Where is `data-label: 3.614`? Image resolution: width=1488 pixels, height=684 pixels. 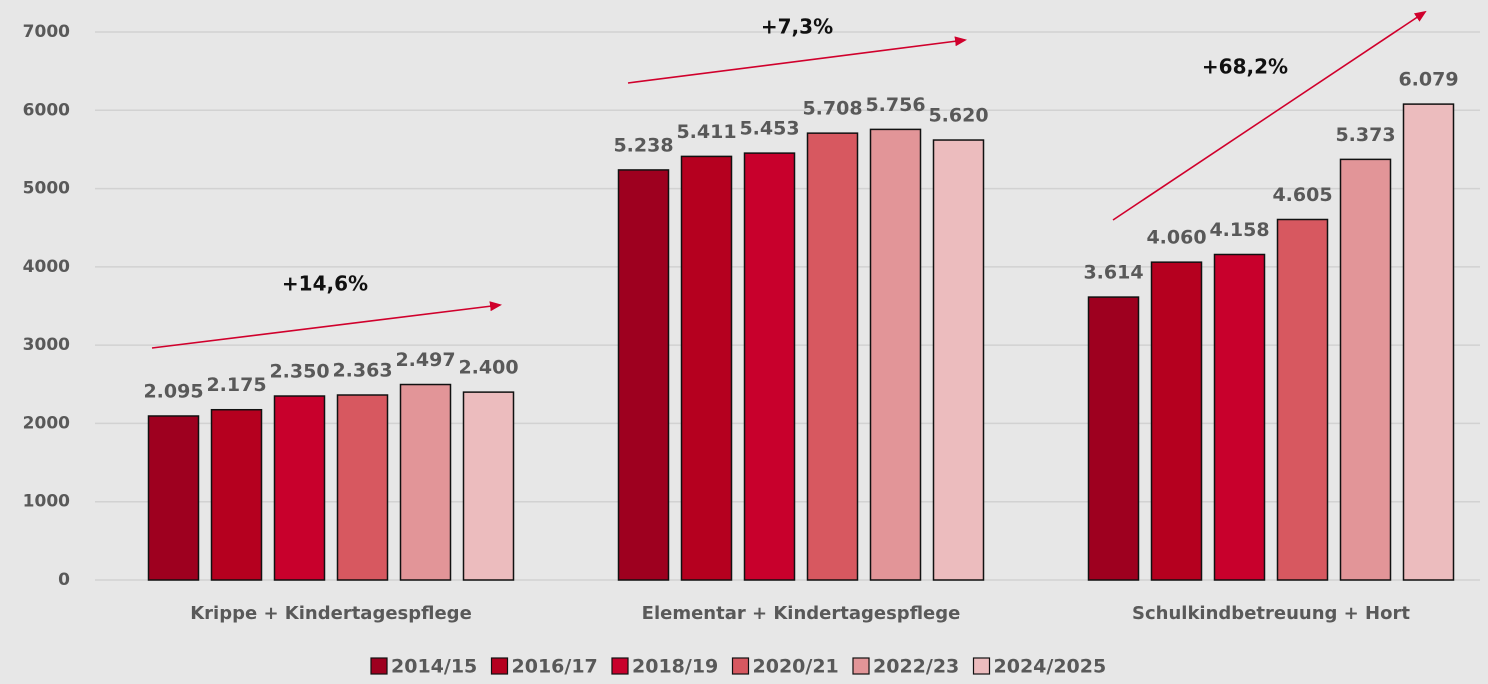
data-label: 3.614 is located at coordinates (1113, 273).